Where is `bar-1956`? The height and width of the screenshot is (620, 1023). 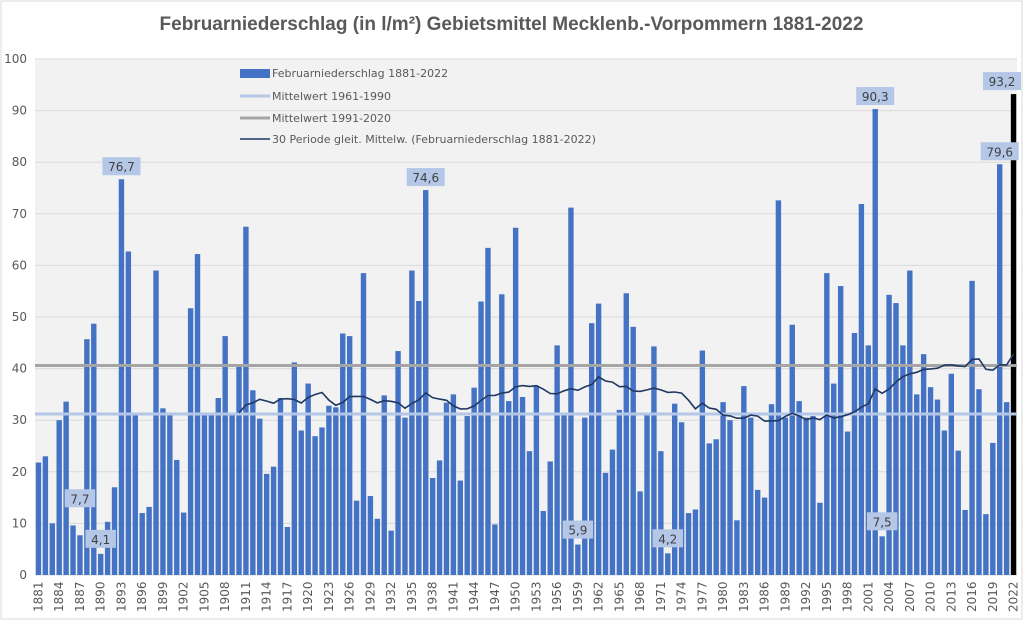 bar-1956 is located at coordinates (557, 460).